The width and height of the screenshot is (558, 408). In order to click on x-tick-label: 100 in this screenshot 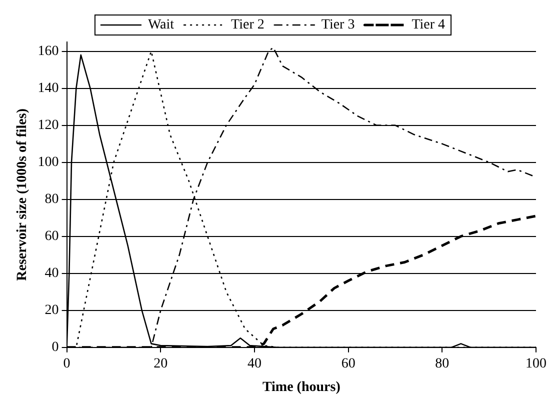, I will do `click(536, 364)`.